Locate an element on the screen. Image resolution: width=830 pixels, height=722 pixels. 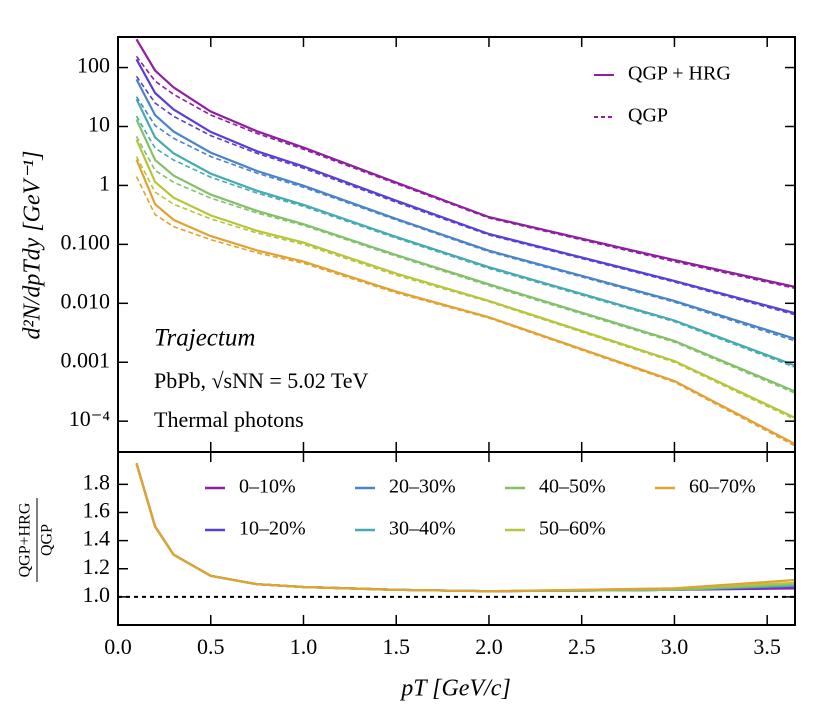
y-tick-label: 10⁻⁴ is located at coordinates (90, 418).